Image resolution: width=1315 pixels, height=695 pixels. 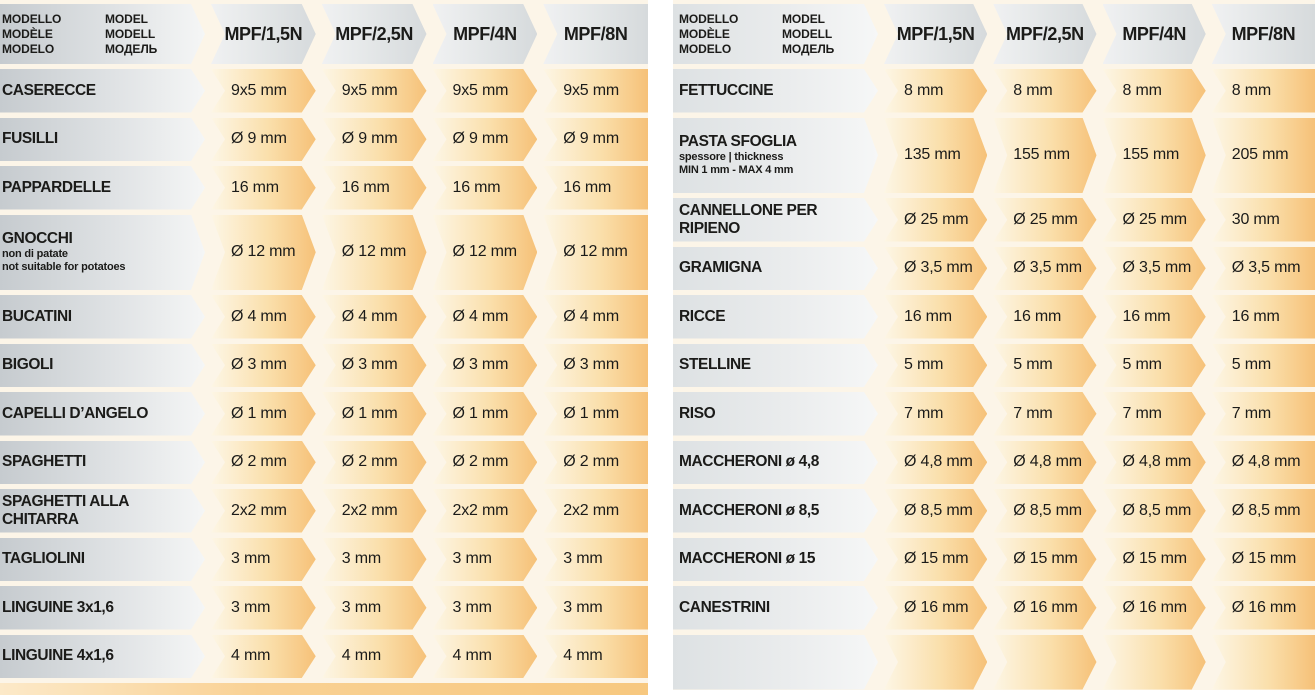 What do you see at coordinates (994, 608) in the screenshot?
I see `pasta-row: CANESTRINI Ø 16 mm Ø 16 mm Ø 16 mm Ø 16 mm` at bounding box center [994, 608].